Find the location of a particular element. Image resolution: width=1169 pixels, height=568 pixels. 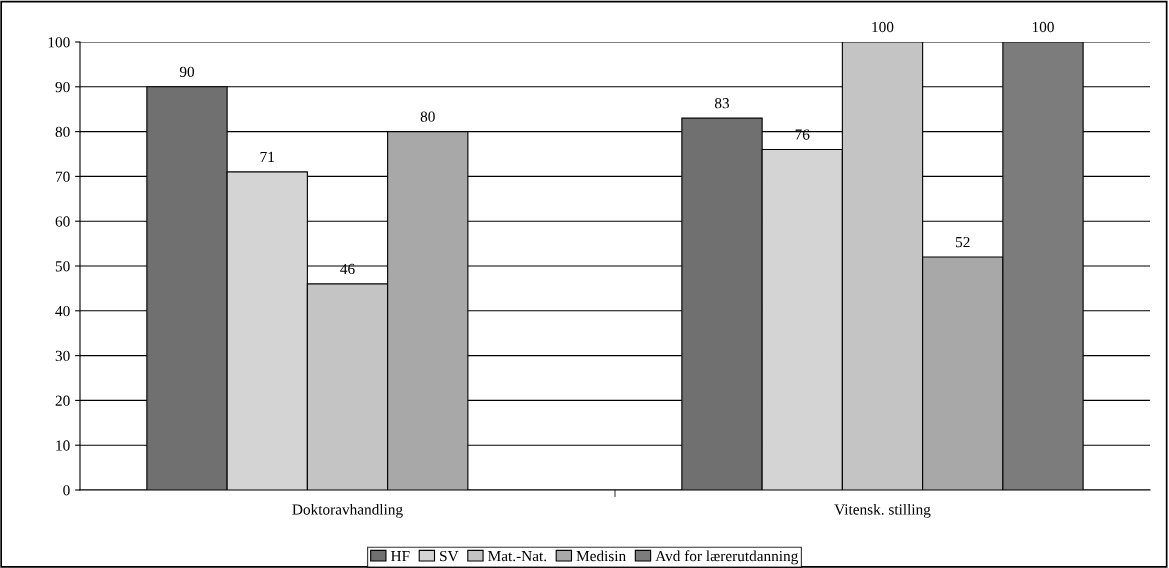

y-tick-label: 20 is located at coordinates (62, 400).